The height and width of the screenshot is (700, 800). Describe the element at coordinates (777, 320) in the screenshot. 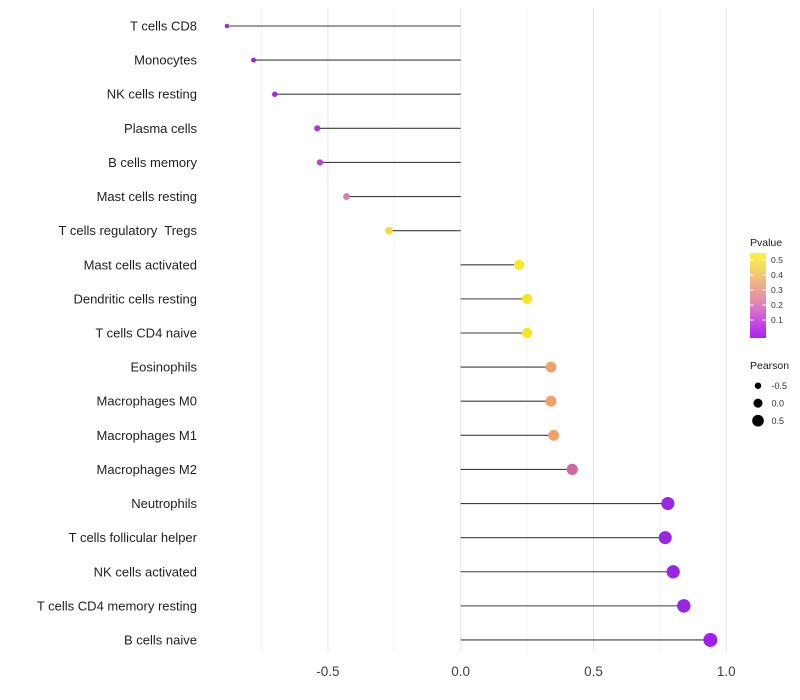

I see `colorbar-tick-label: 0.1` at that location.